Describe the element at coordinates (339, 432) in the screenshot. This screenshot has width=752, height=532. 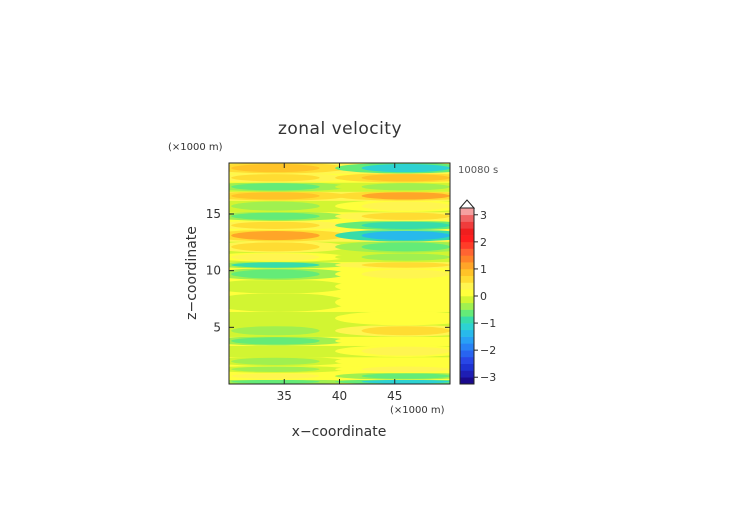
I see `x-axis-label: x−coordinate` at that location.